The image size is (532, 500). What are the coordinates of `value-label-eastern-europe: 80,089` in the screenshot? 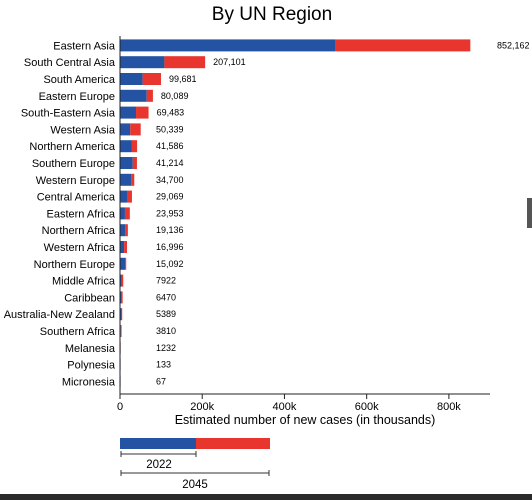 It's located at (175, 96).